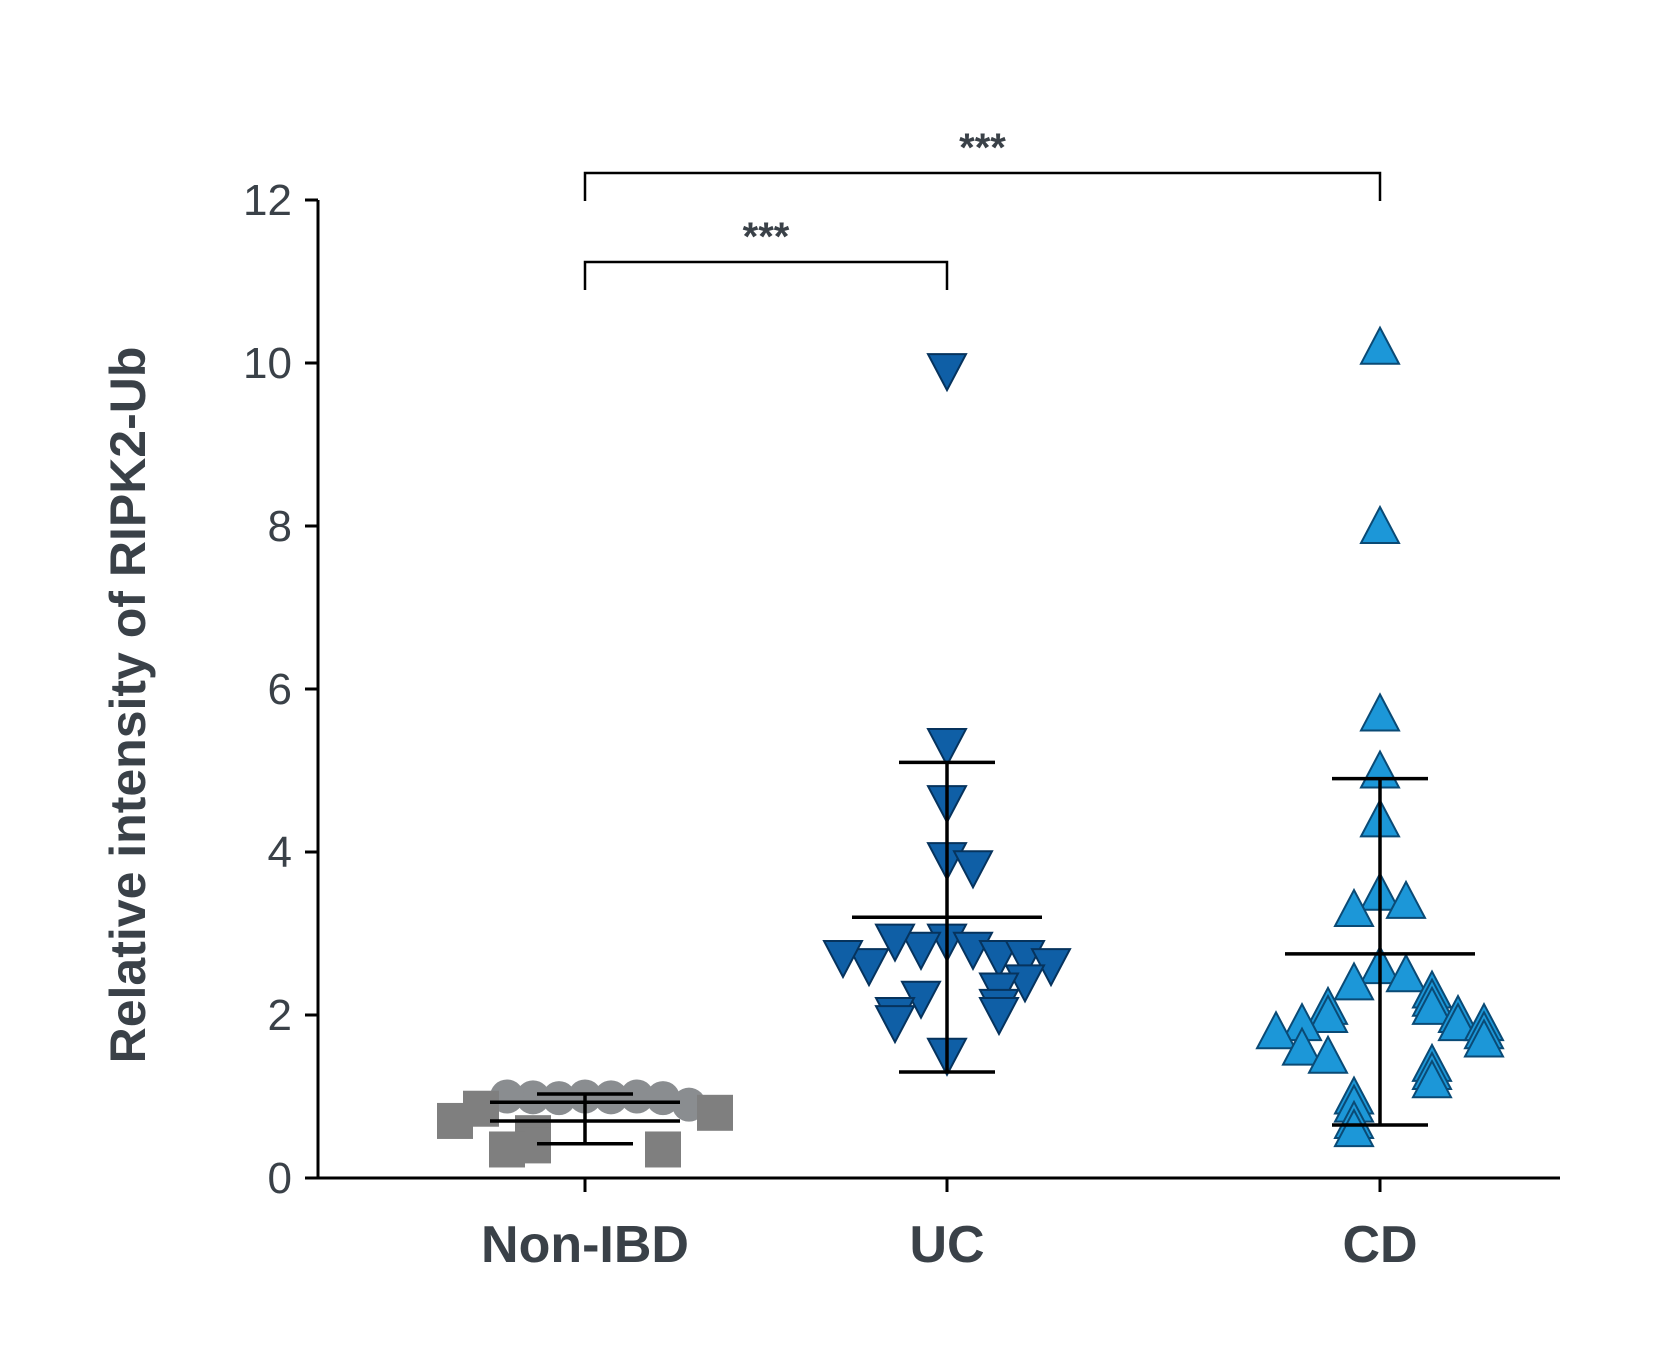 The height and width of the screenshot is (1350, 1672). I want to click on y-tick-label: 8, so click(280, 526).